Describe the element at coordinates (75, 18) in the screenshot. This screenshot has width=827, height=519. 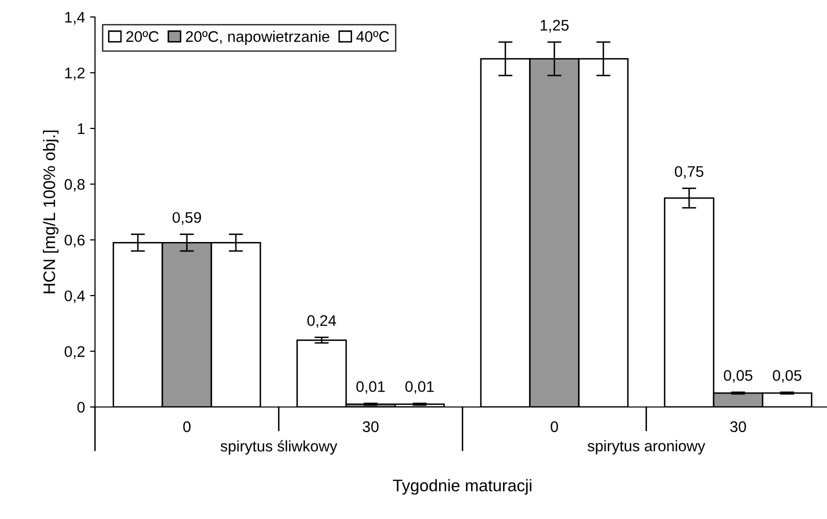
I see `y-tick-label: 1,4` at that location.